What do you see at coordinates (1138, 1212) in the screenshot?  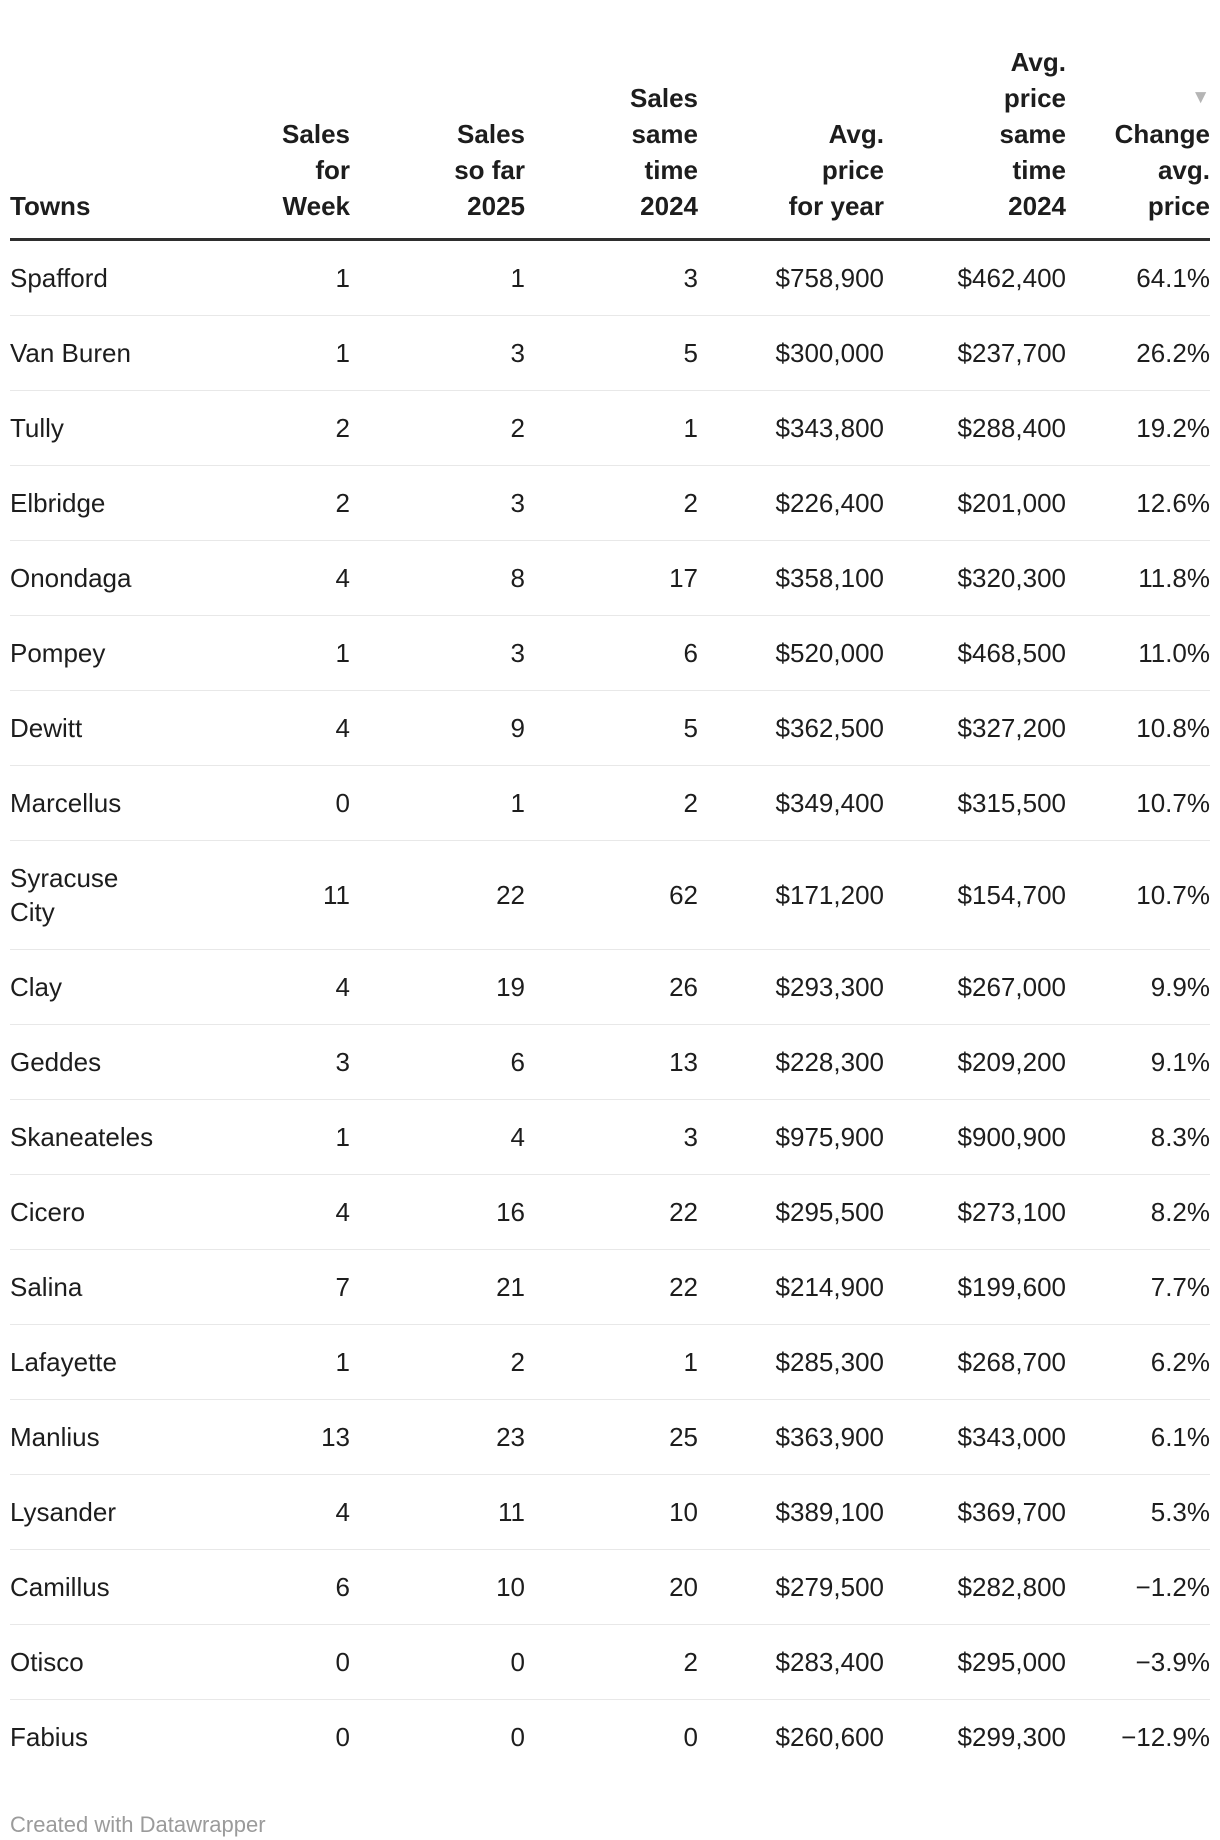 I see `change-cell: 8.2%` at bounding box center [1138, 1212].